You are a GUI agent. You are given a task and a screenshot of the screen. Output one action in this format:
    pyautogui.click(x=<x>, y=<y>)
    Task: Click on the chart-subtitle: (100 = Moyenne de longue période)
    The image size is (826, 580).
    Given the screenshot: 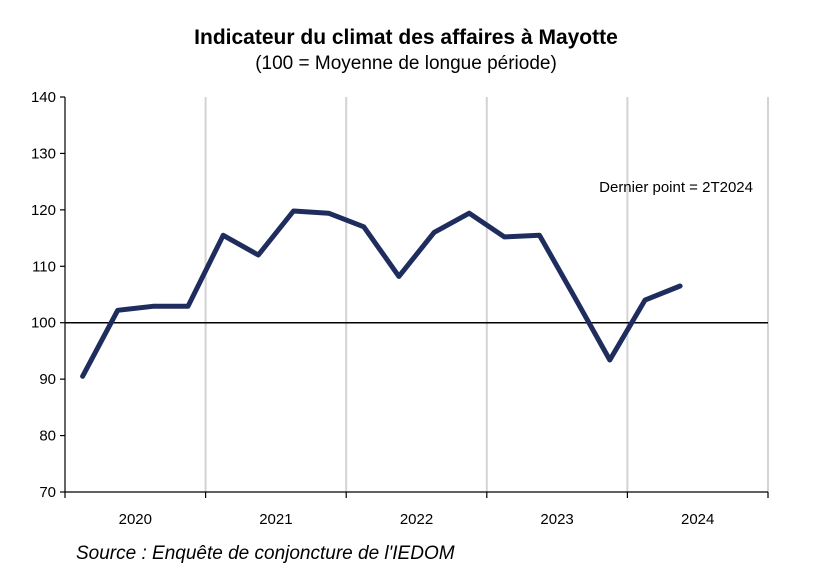 What is the action you would take?
    pyautogui.click(x=406, y=63)
    